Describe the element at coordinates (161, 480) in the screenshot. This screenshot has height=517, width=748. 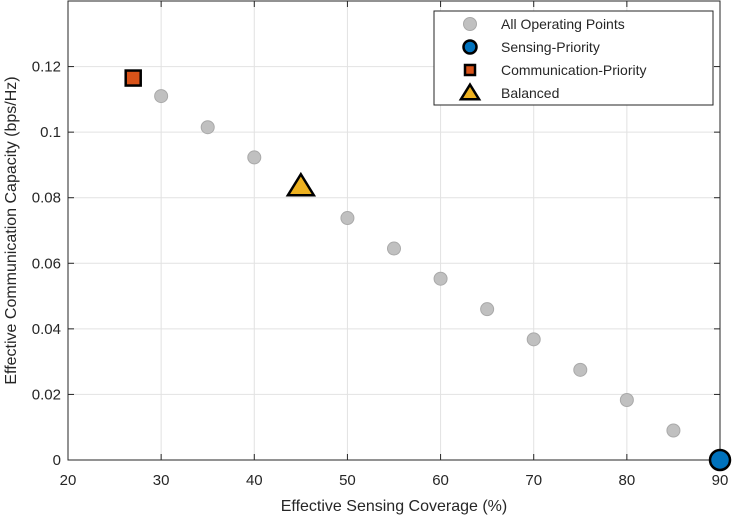
I see `x-tick-label: 30` at that location.